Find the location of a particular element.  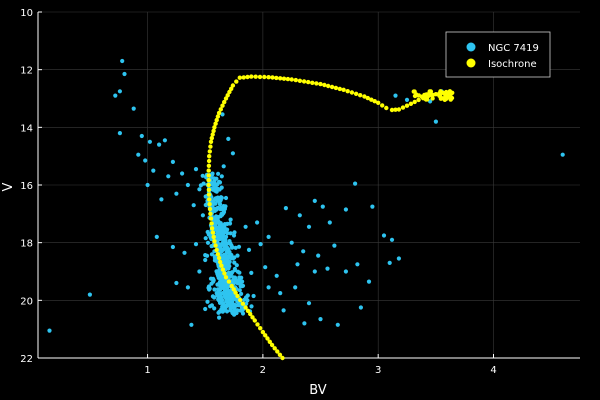

x-tick-label: 3 is located at coordinates (378, 370).